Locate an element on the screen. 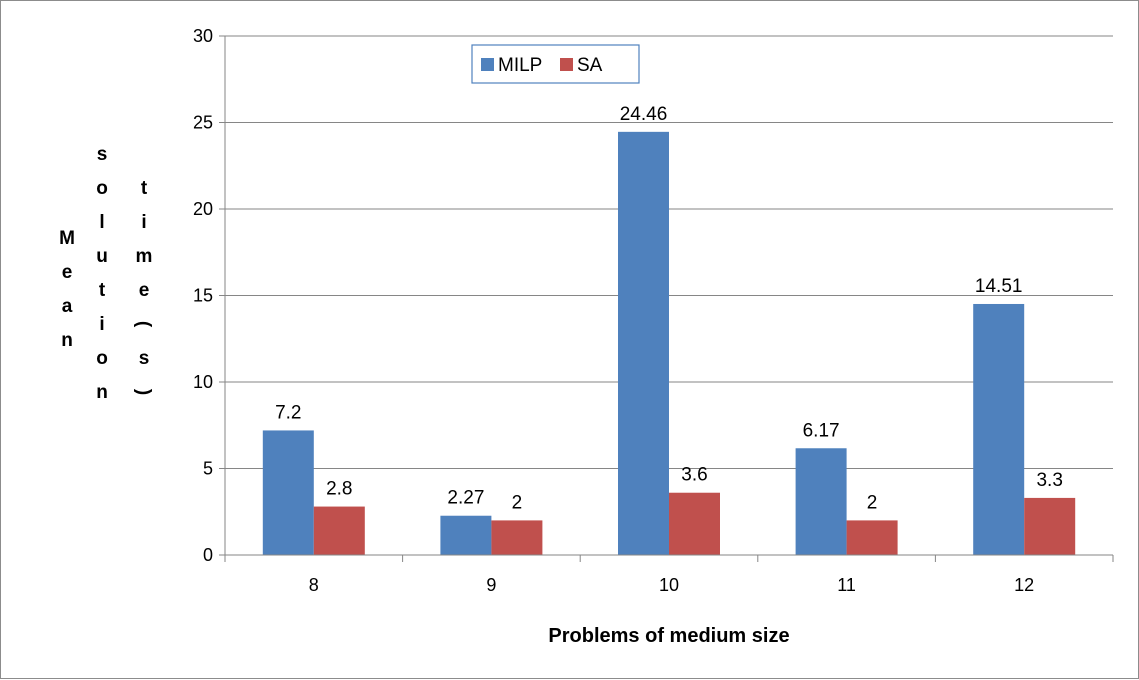  y-tick-label: 10 is located at coordinates (203, 382).